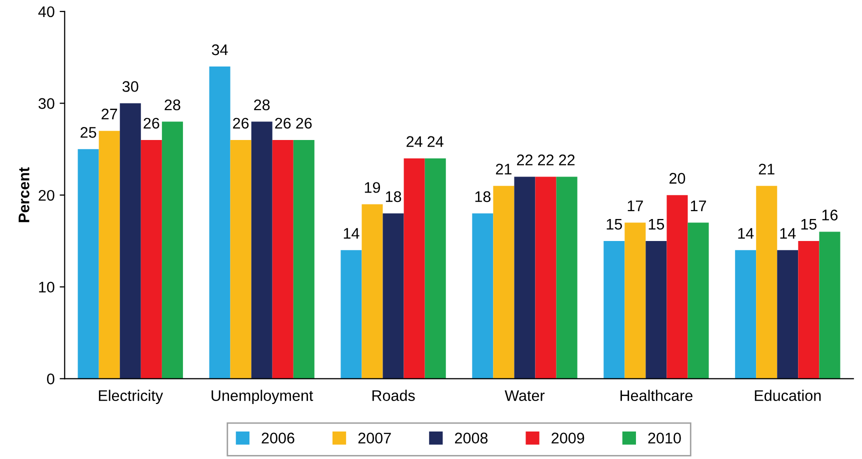 Image resolution: width=862 pixels, height=459 pixels. I want to click on y-axis-title: Percent, so click(24, 194).